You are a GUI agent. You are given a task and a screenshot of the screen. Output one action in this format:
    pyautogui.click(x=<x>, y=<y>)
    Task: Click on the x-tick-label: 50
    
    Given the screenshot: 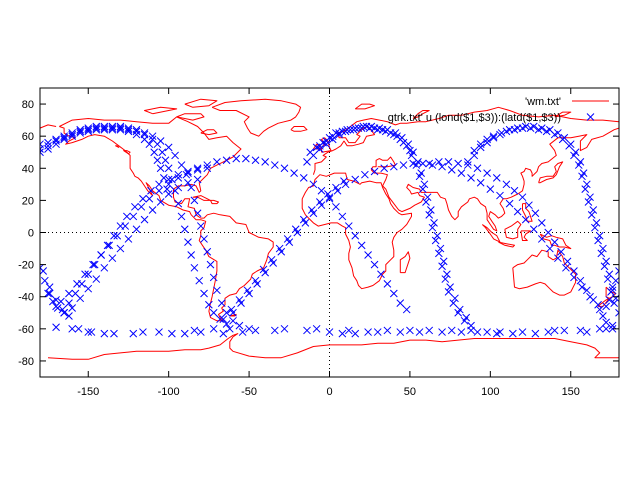 What is the action you would take?
    pyautogui.click(x=410, y=392)
    